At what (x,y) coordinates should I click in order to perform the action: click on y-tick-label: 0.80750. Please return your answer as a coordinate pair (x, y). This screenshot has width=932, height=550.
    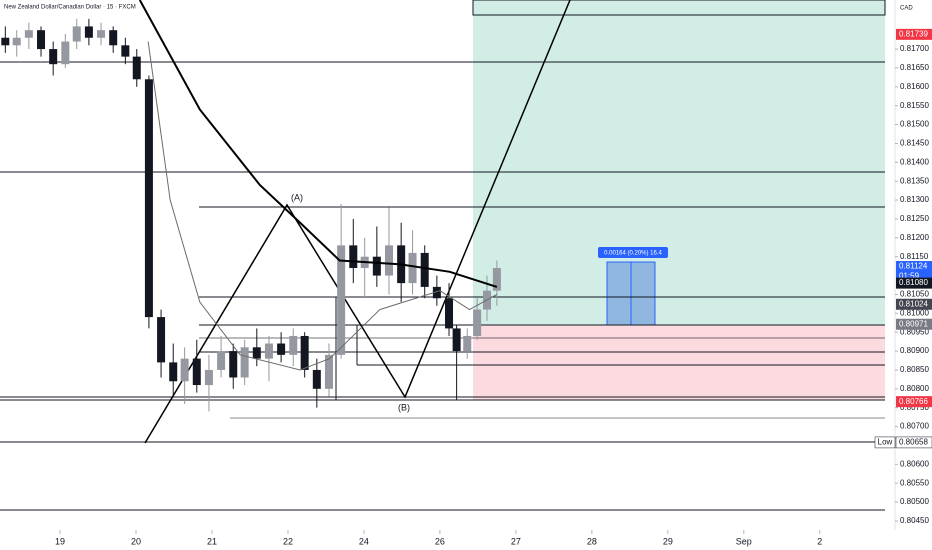
    Looking at the image, I should click on (914, 407).